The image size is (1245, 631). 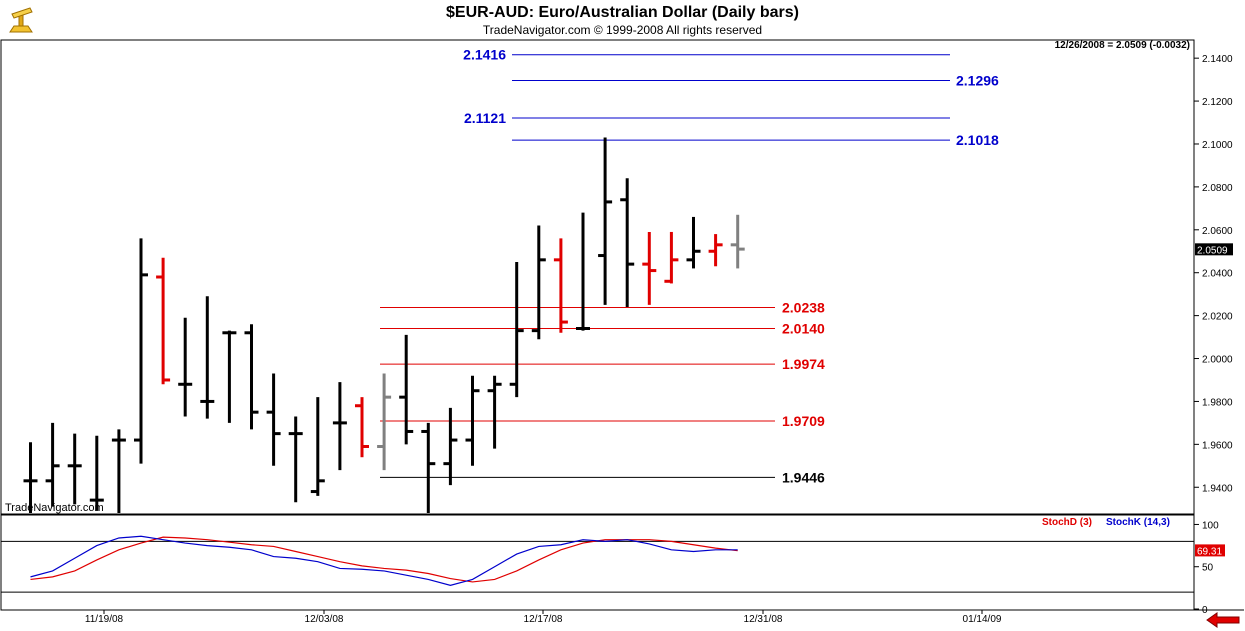 I want to click on telescope-logo-icon, so click(x=21, y=20).